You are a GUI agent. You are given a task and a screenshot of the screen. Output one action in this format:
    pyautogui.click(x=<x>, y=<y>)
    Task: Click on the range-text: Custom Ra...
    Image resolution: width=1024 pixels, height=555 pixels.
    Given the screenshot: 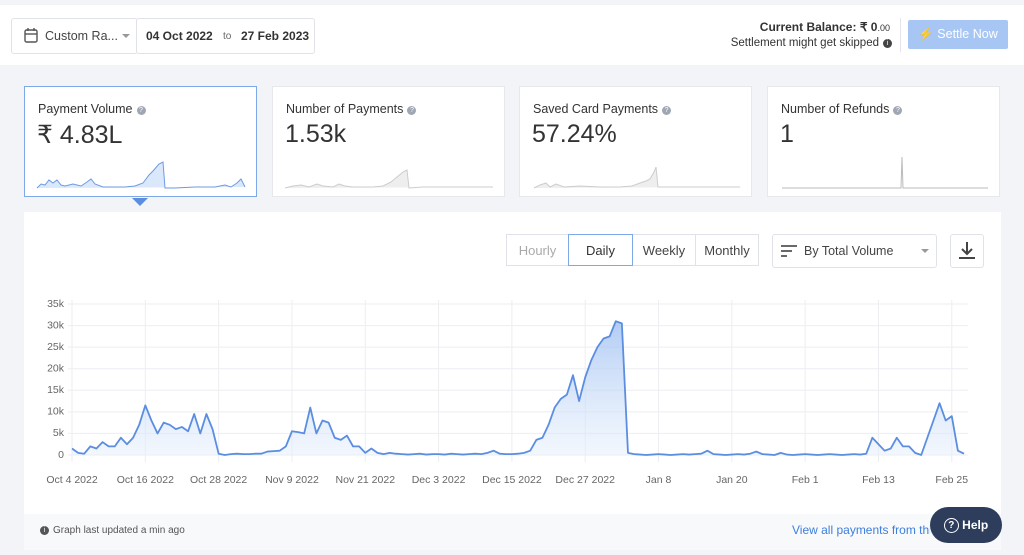 What is the action you would take?
    pyautogui.click(x=81, y=36)
    